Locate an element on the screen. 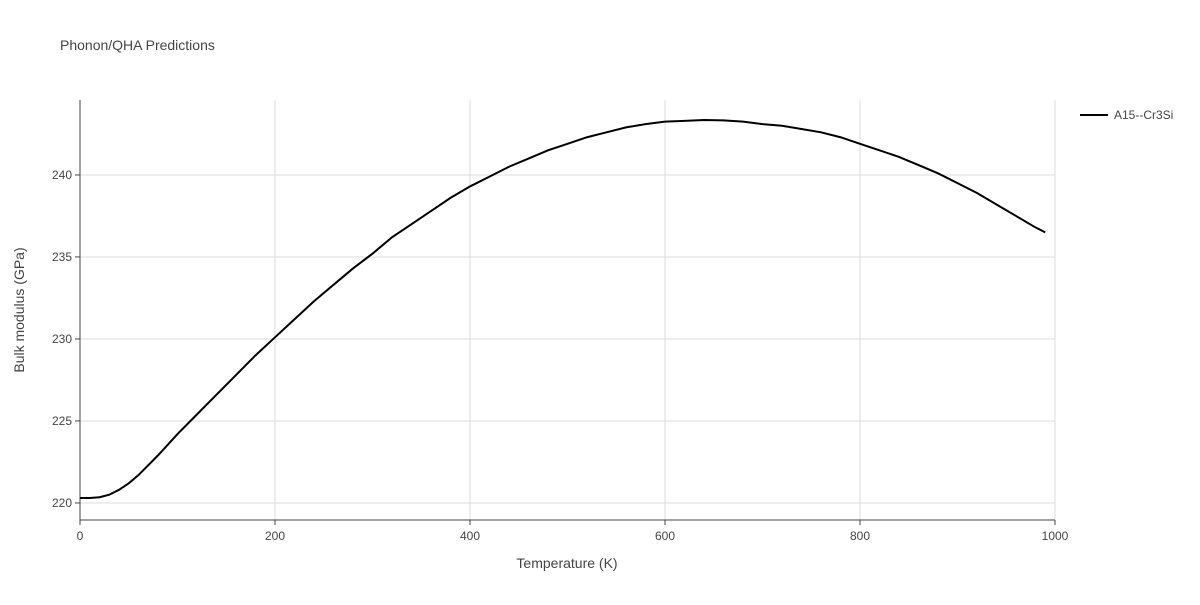 This screenshot has width=1200, height=605. y-tick-label: 225 is located at coordinates (62, 421).